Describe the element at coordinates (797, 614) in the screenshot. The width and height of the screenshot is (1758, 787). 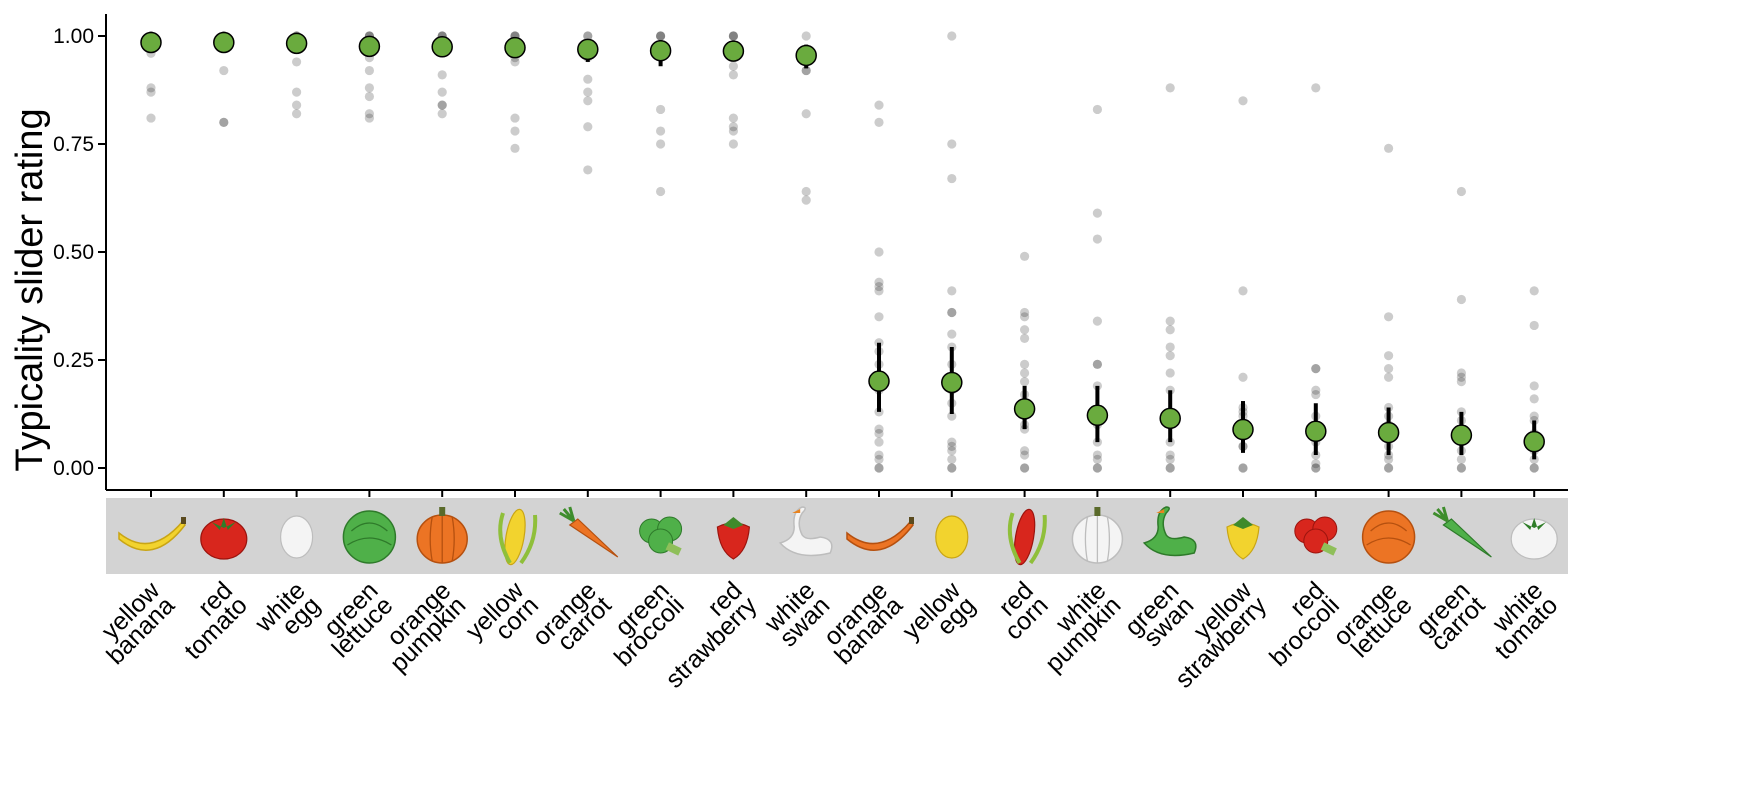
I see `x-tick-label: whiteswan` at that location.